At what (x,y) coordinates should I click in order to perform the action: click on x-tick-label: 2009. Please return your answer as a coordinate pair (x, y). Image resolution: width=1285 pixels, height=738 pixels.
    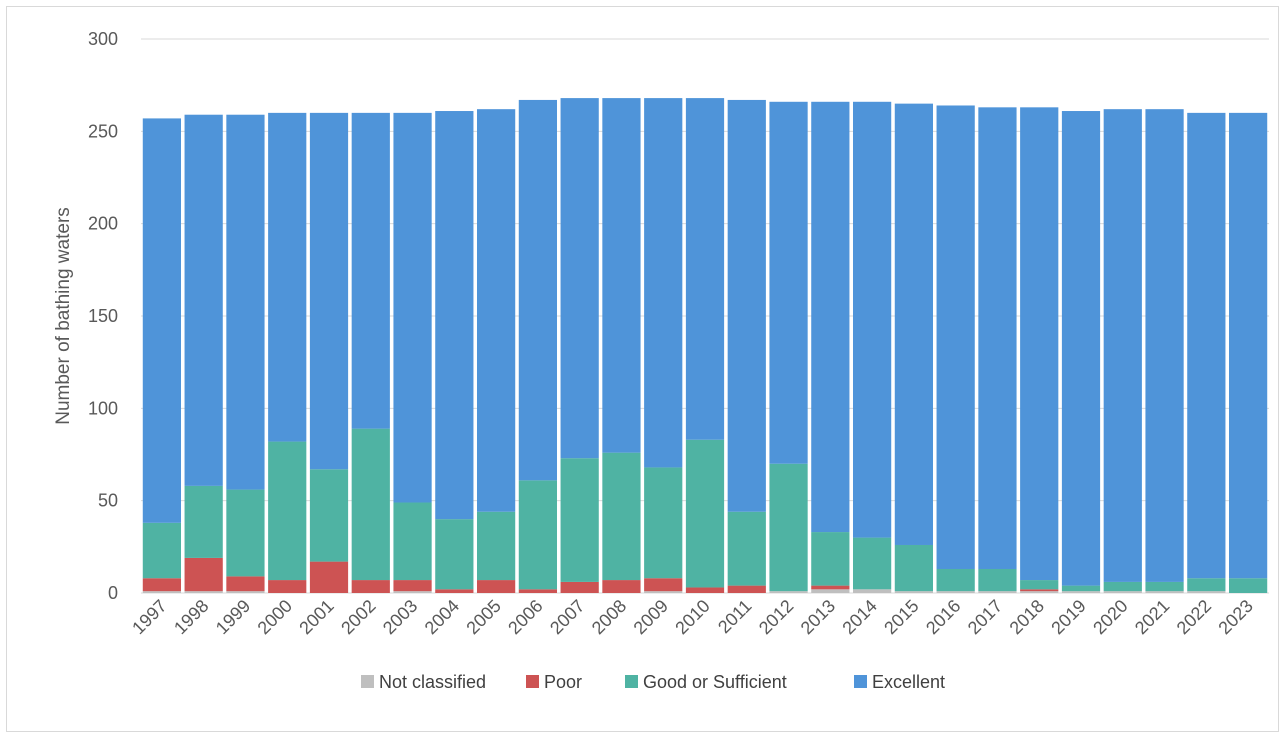
    Looking at the image, I should click on (651, 617).